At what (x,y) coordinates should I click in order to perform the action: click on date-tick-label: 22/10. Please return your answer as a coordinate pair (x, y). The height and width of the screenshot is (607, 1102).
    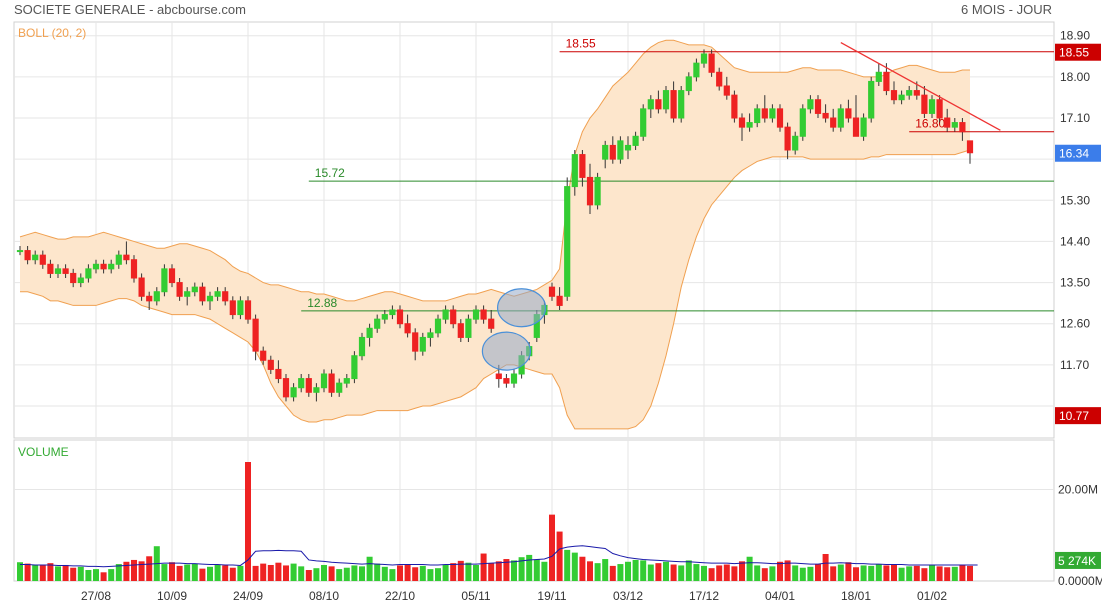
    Looking at the image, I should click on (400, 596).